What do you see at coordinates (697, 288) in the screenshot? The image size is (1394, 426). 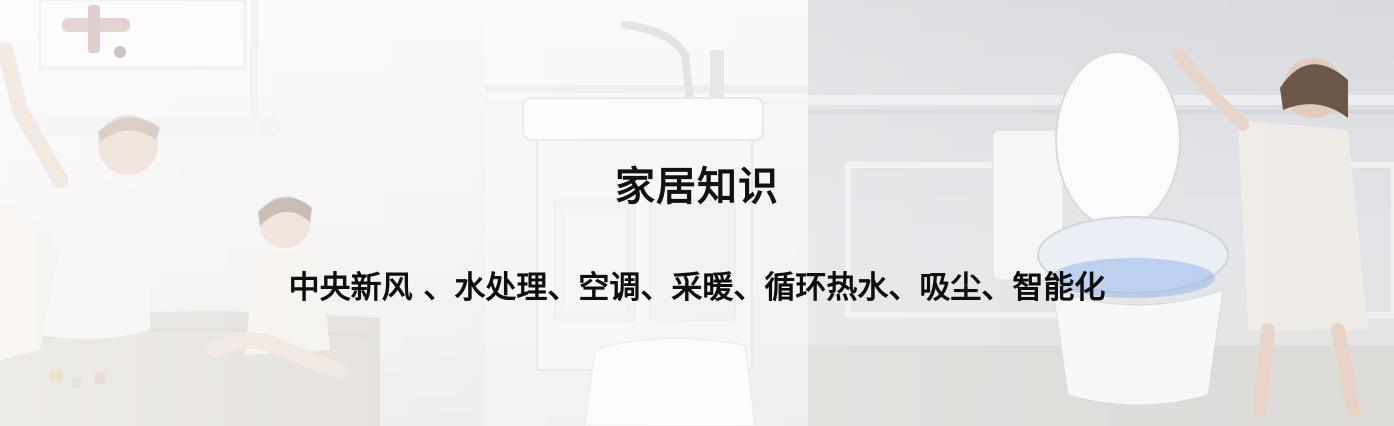 I see `banner-subtitle: 中央新风 、水处理、空调、采暖、循环热水、吸尘、智能化` at bounding box center [697, 288].